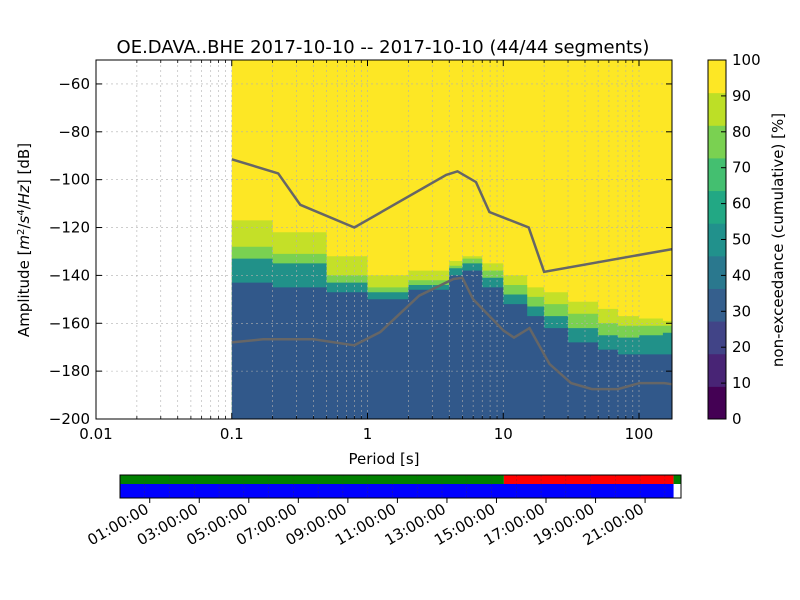 This screenshot has width=800, height=600. I want to click on x-tick-label: 100, so click(639, 434).